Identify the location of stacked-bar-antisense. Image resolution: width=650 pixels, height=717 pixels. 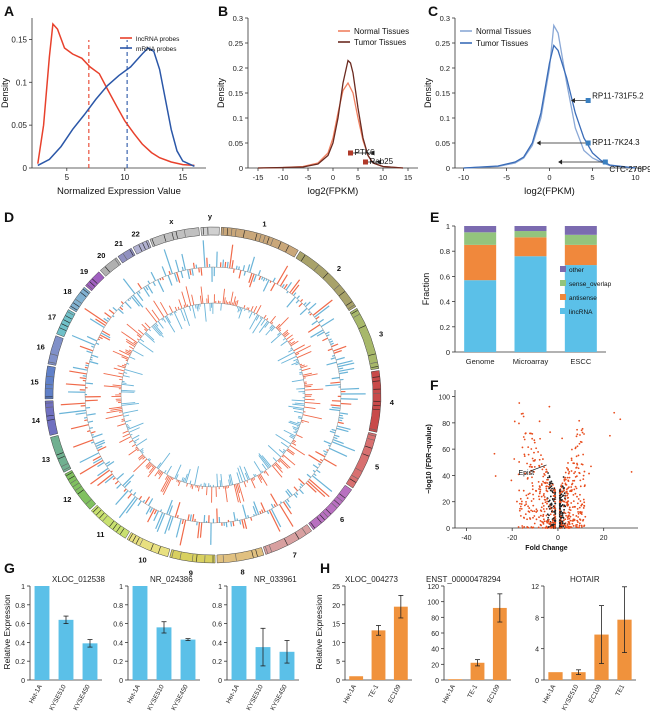
(480, 262).